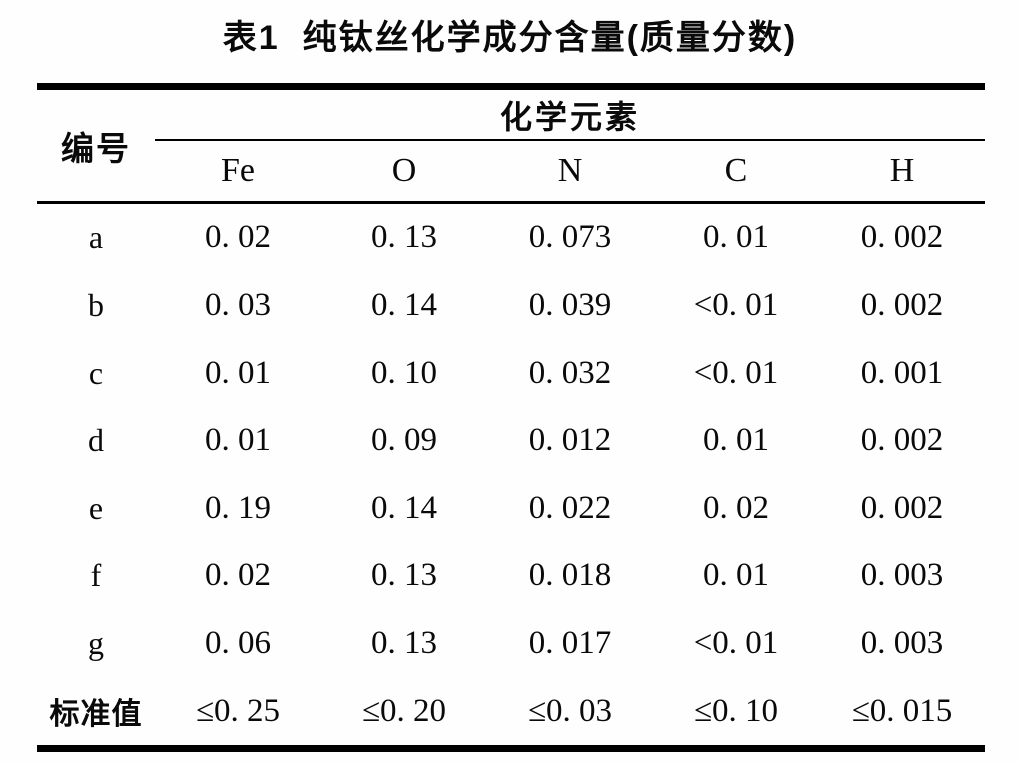 The image size is (1020, 763). What do you see at coordinates (96, 148) in the screenshot?
I see `column-header-id: 编号` at bounding box center [96, 148].